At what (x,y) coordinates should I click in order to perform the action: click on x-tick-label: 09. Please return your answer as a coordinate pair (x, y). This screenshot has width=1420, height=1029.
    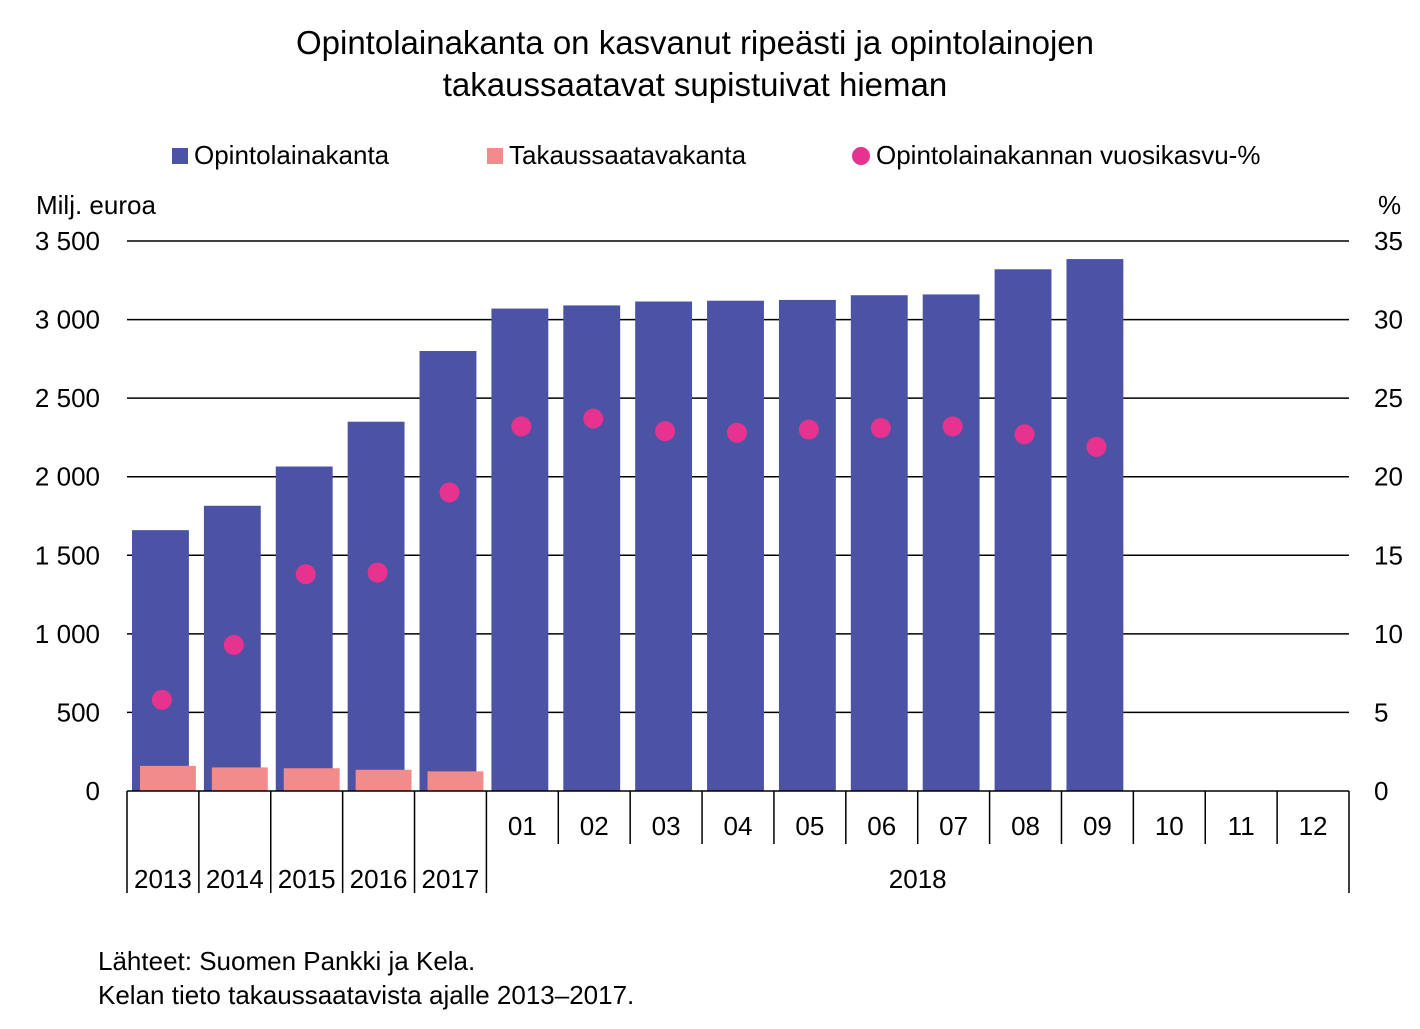
    Looking at the image, I should click on (1097, 826).